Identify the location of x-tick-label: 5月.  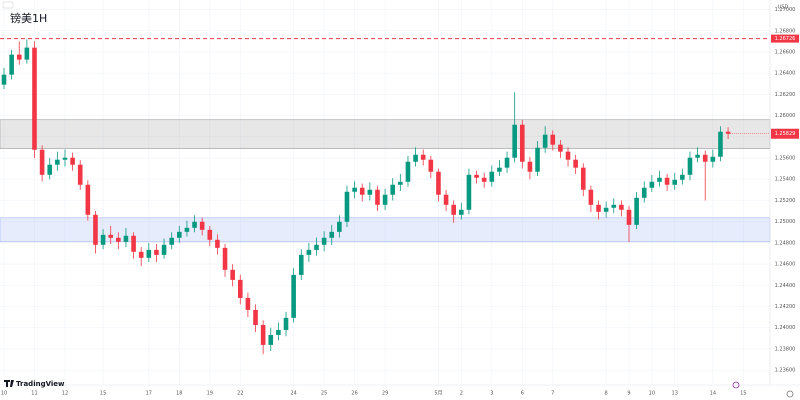
(438, 394).